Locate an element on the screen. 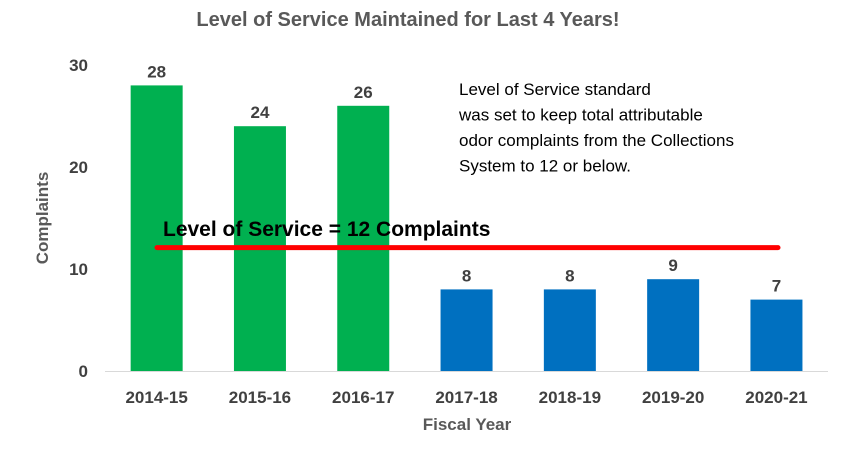  annotation-line: was set to keep total attributable is located at coordinates (580, 115).